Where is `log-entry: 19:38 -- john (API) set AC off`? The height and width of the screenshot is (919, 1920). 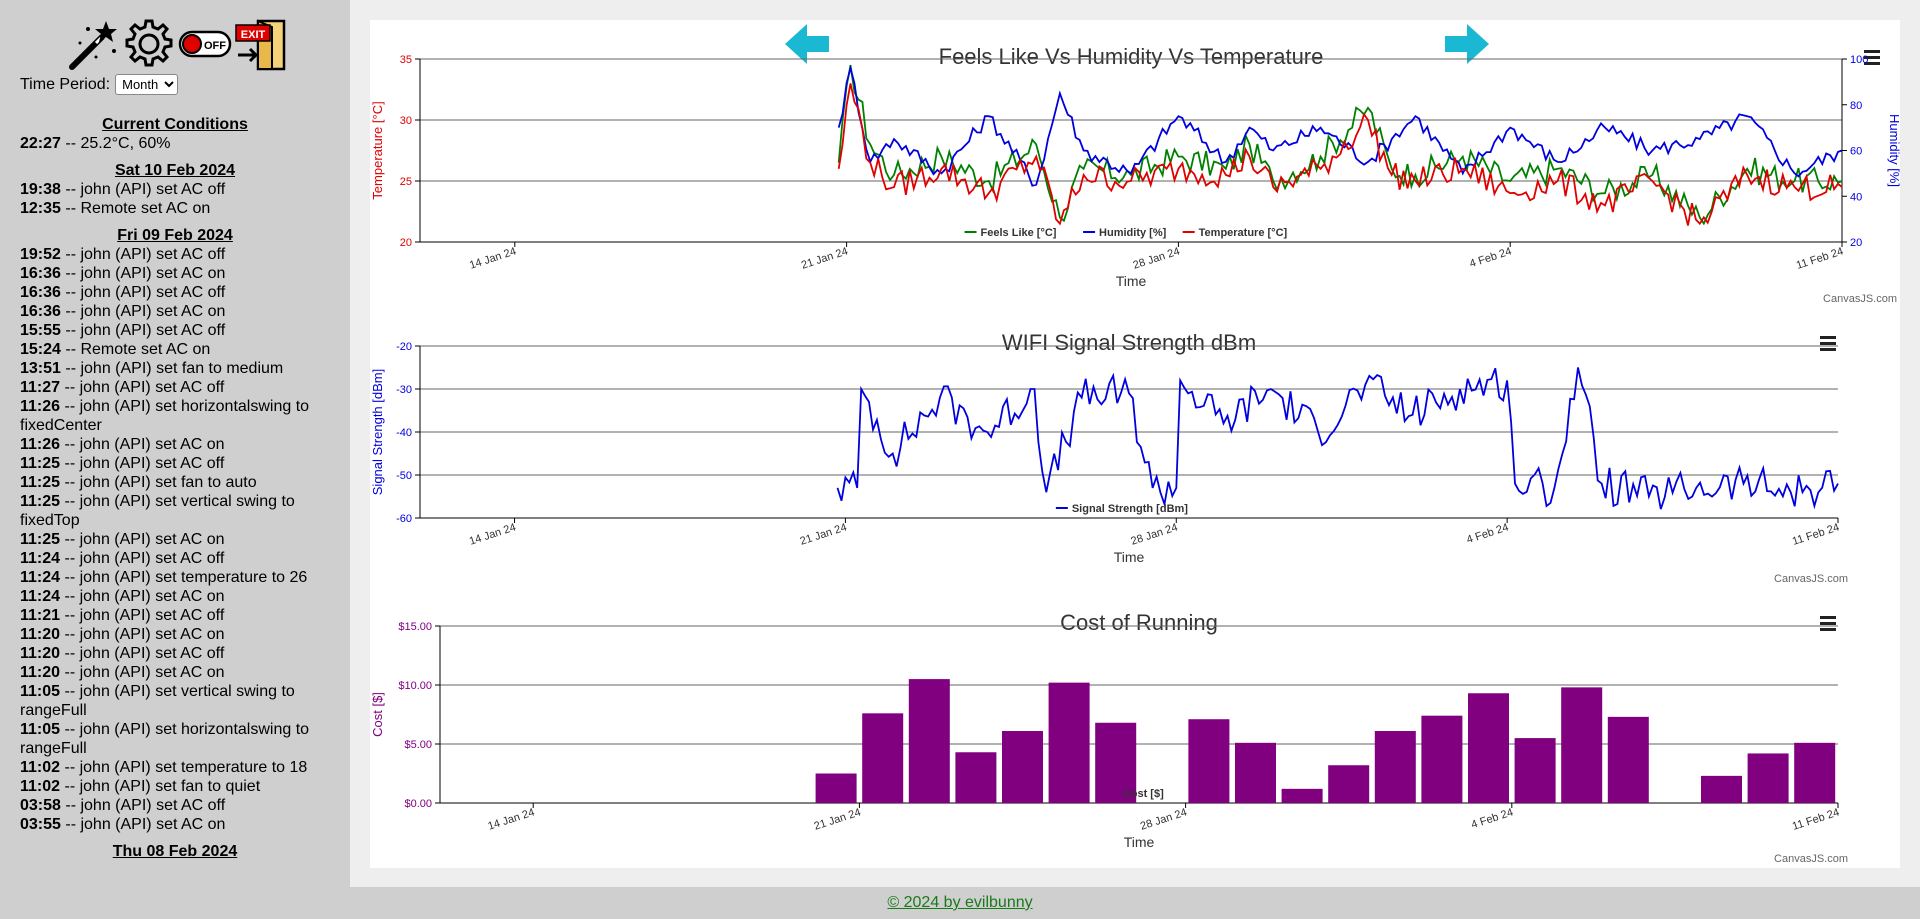 log-entry: 19:38 -- john (API) set AC off is located at coordinates (175, 189).